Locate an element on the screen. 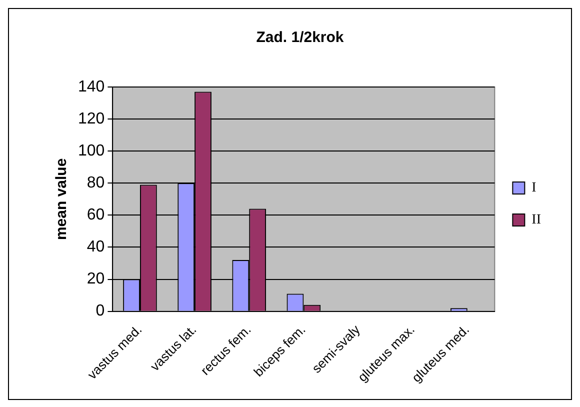 The height and width of the screenshot is (407, 580). y-axis-title: mean value is located at coordinates (61, 199).